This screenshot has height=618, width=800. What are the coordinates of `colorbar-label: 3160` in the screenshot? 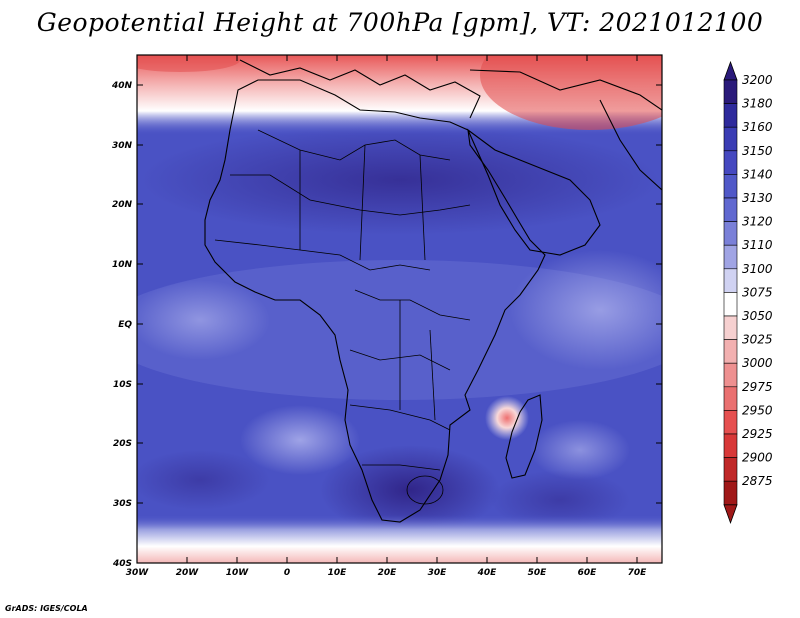 It's located at (757, 127).